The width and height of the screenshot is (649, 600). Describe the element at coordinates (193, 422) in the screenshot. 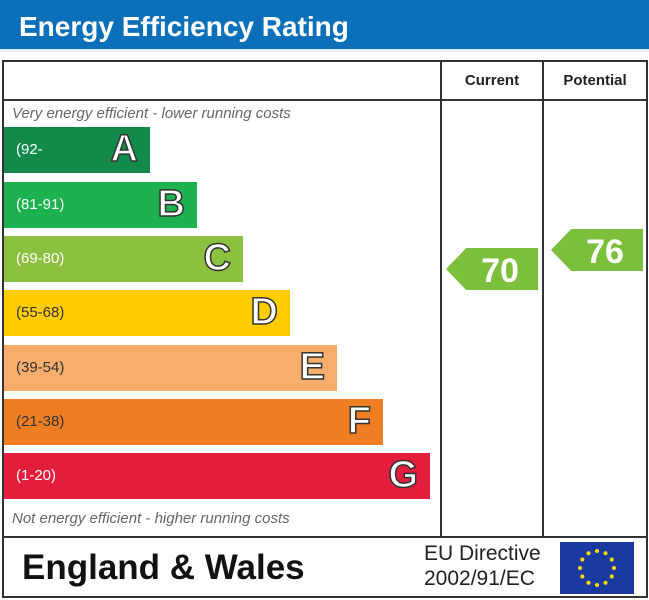

I see `rating-bar-f: (21-38) F` at that location.